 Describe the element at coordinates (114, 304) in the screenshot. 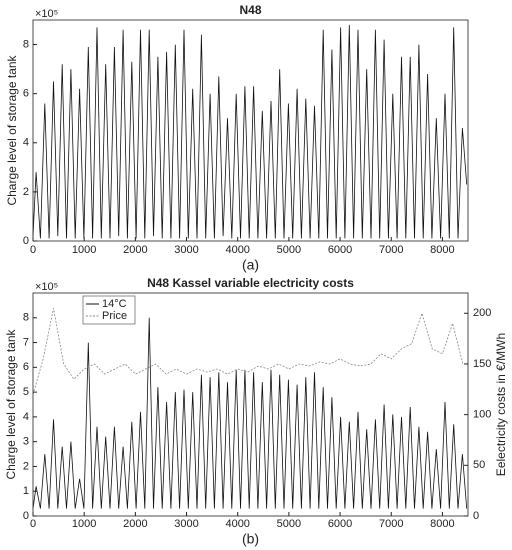

I see `legend-label: 14°C` at that location.